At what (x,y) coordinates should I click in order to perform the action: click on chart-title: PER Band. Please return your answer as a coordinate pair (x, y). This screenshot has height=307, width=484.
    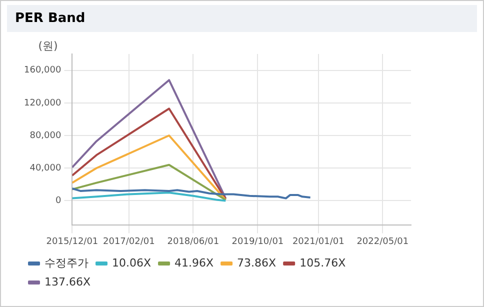
    Looking at the image, I should click on (242, 18).